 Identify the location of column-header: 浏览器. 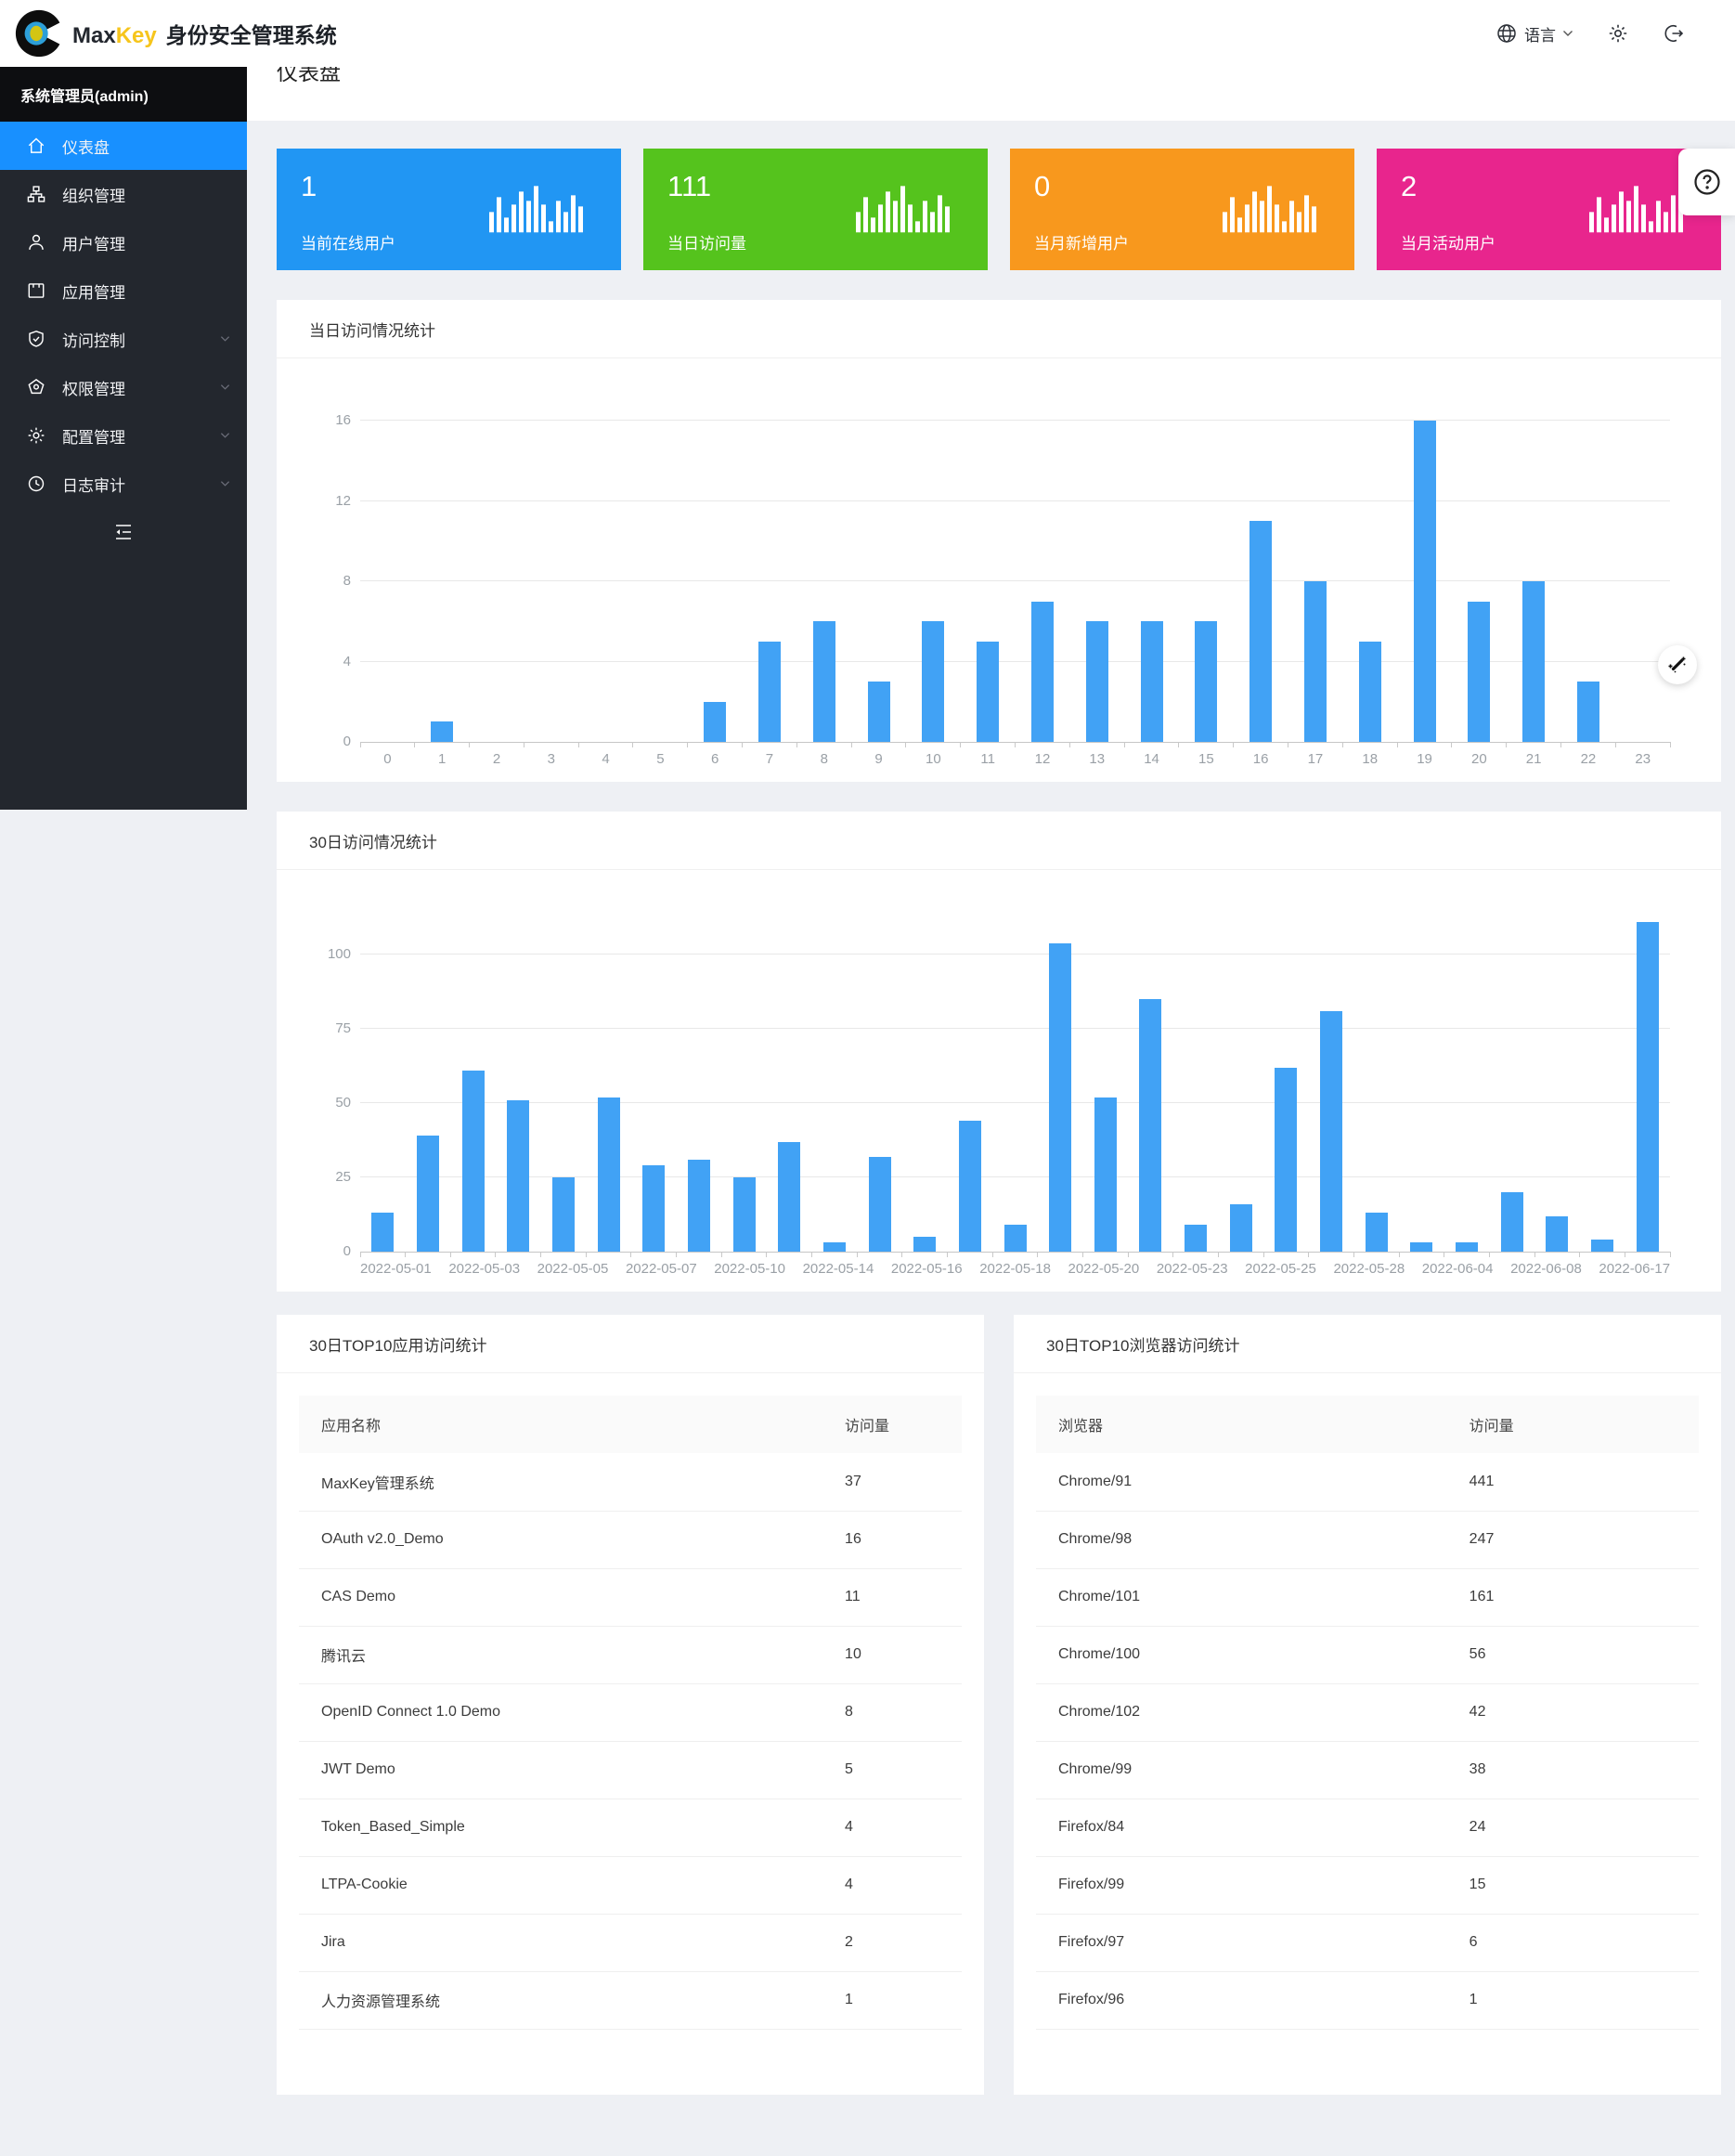
(1081, 1427).